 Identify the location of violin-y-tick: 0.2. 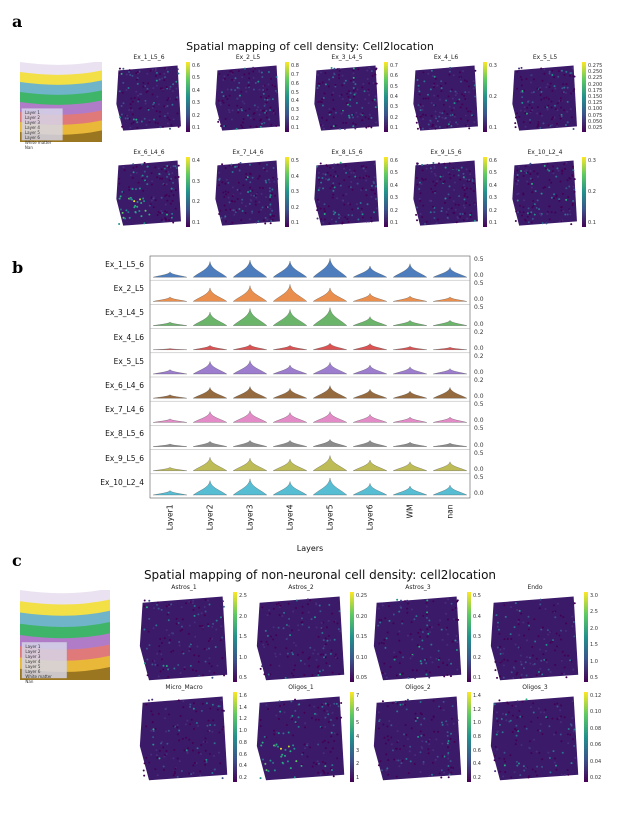
(479, 332).